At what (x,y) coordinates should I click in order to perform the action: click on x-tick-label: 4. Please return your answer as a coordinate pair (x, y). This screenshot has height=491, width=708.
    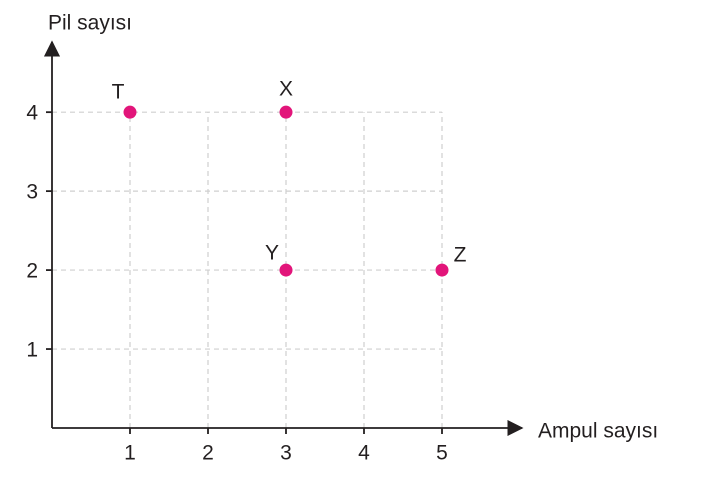
    Looking at the image, I should click on (364, 453).